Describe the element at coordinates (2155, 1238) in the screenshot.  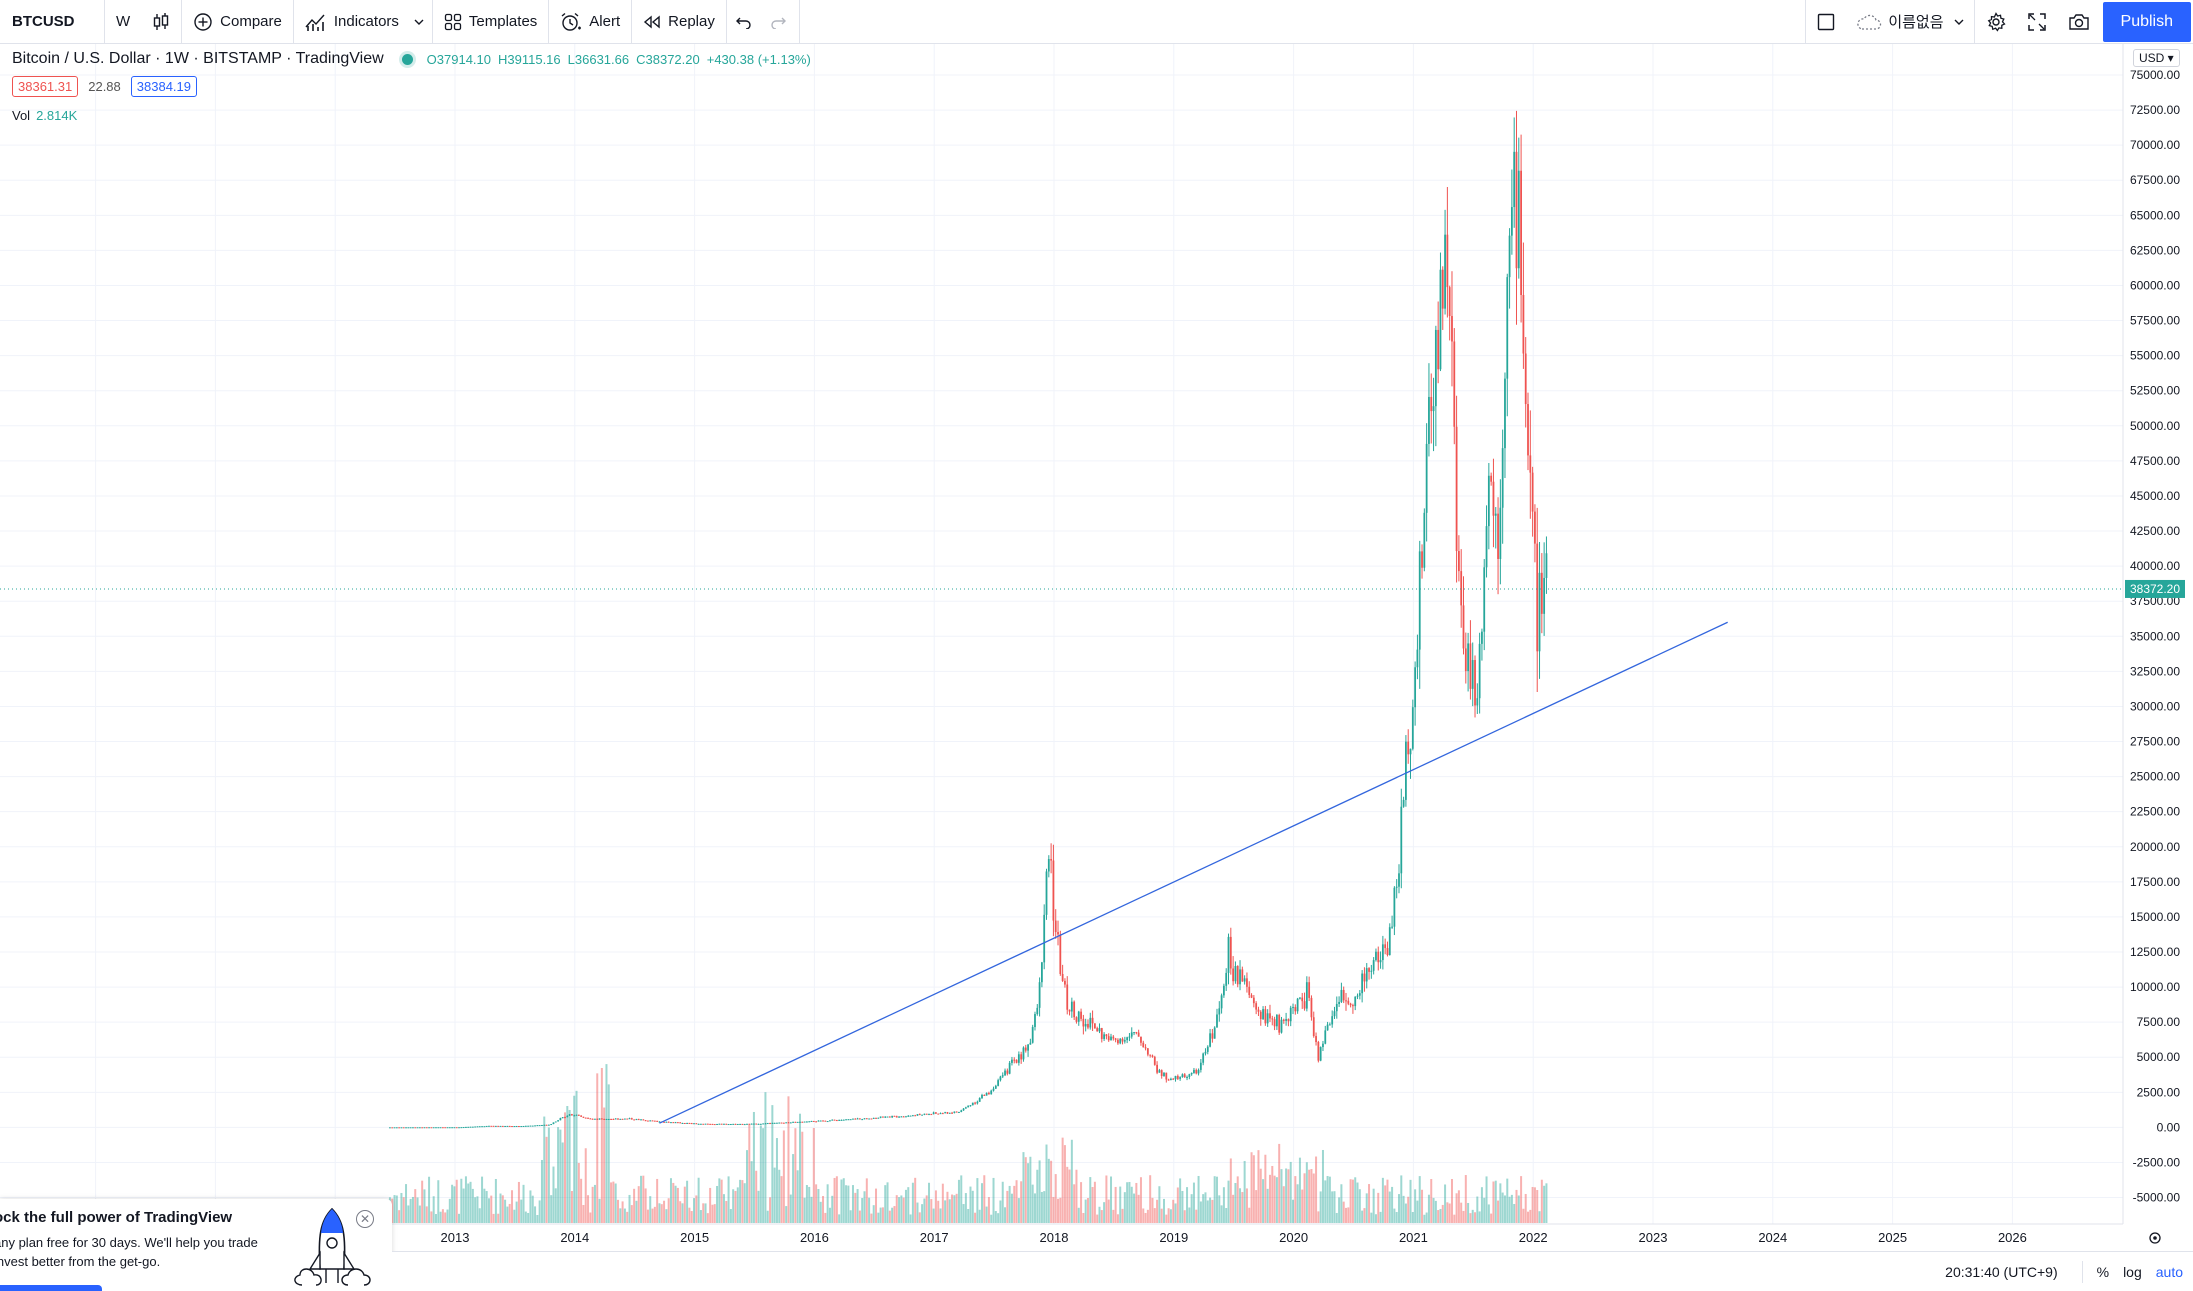
I see `axis-settings-gear-icon` at that location.